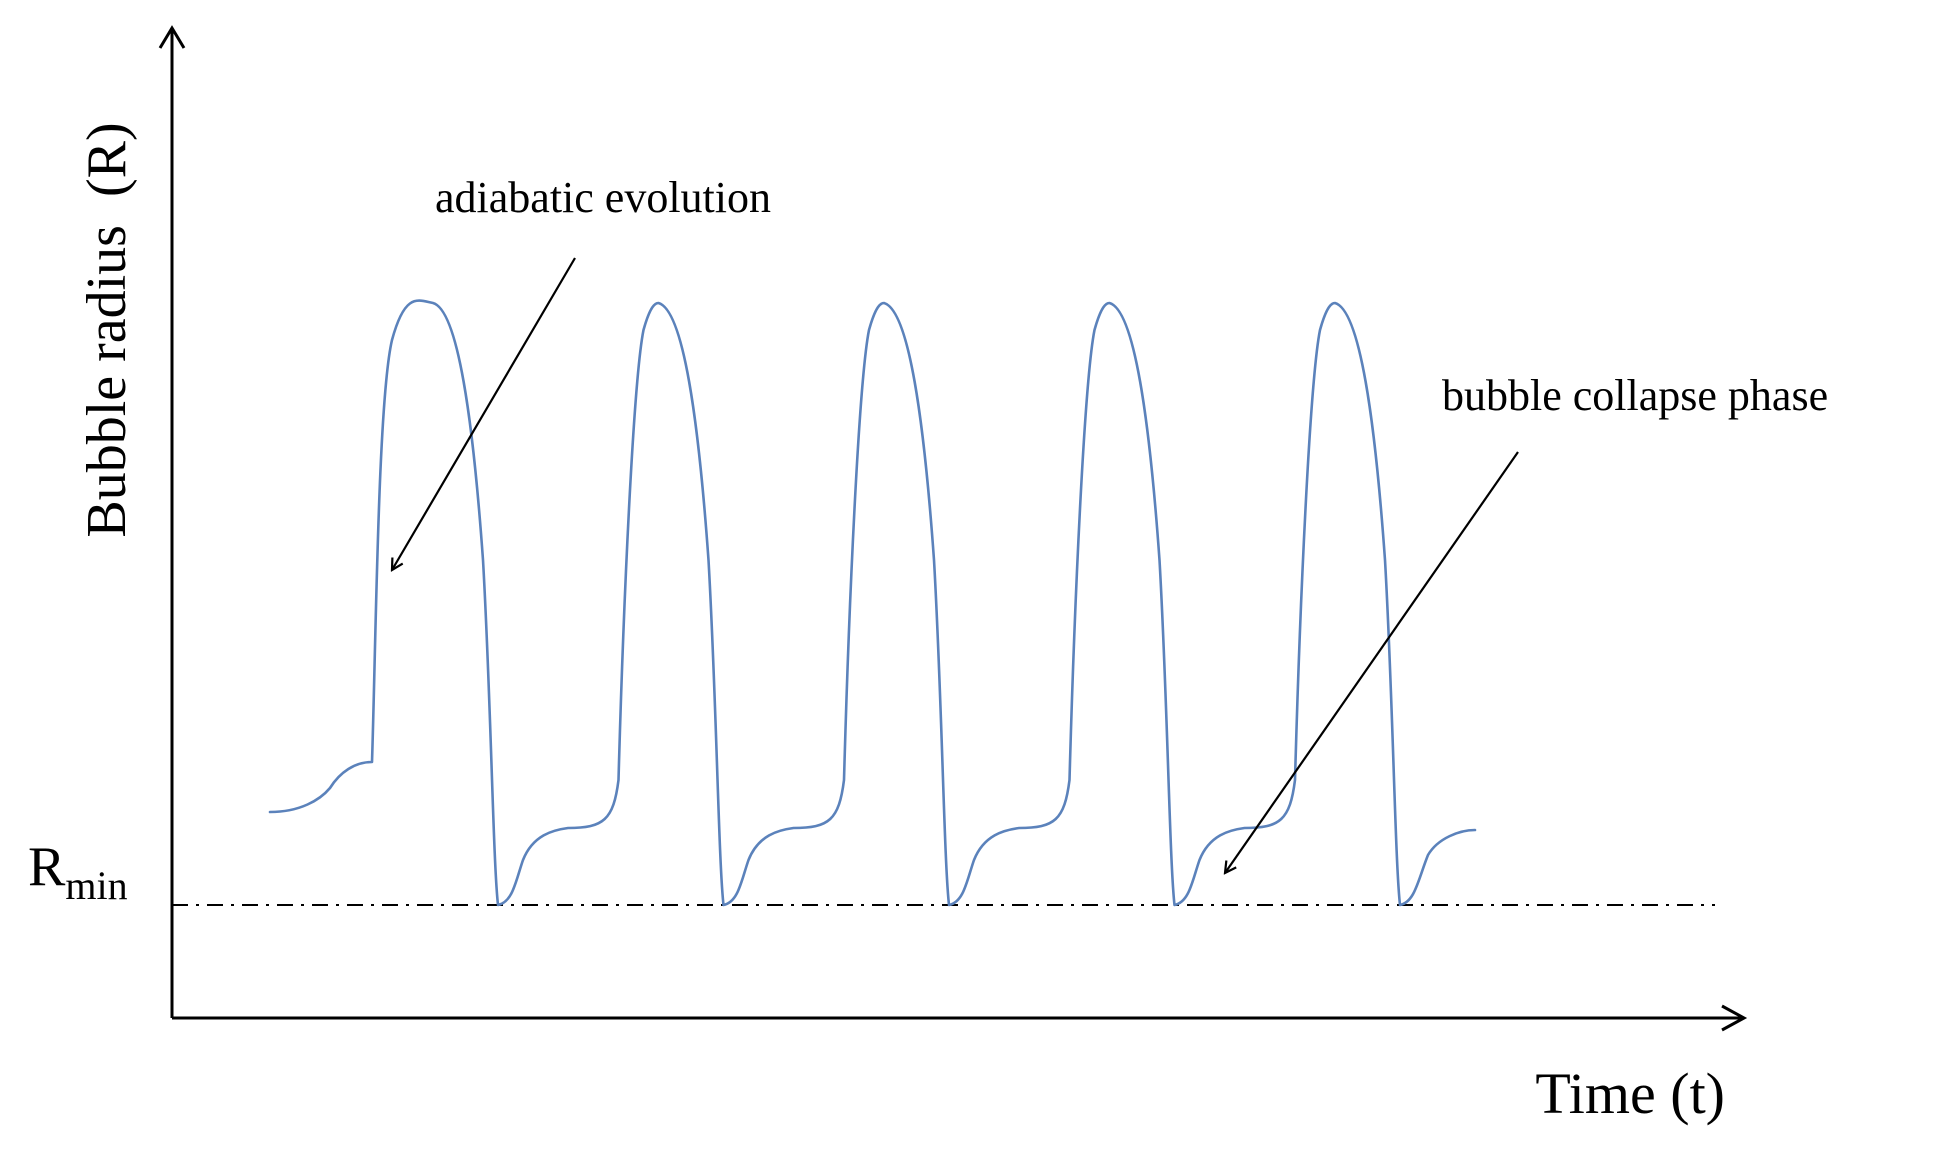 Image resolution: width=1937 pixels, height=1161 pixels. What do you see at coordinates (1635, 395) in the screenshot?
I see `bubble-collapse-phase-label: bubble collapse phase` at bounding box center [1635, 395].